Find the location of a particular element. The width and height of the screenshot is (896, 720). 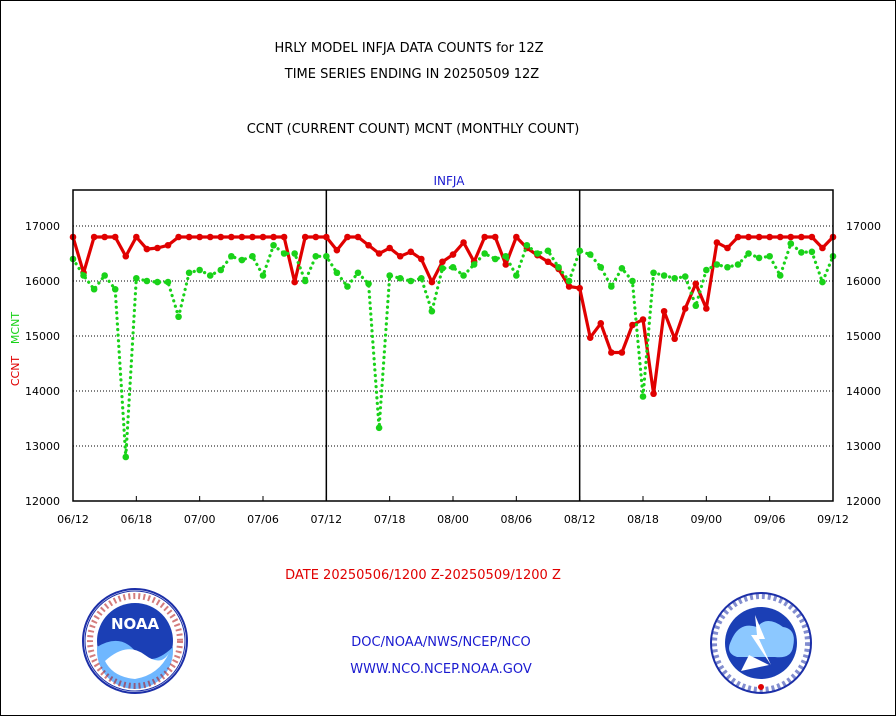

x-tick-label-09-00: 09/00 is located at coordinates (706, 519).